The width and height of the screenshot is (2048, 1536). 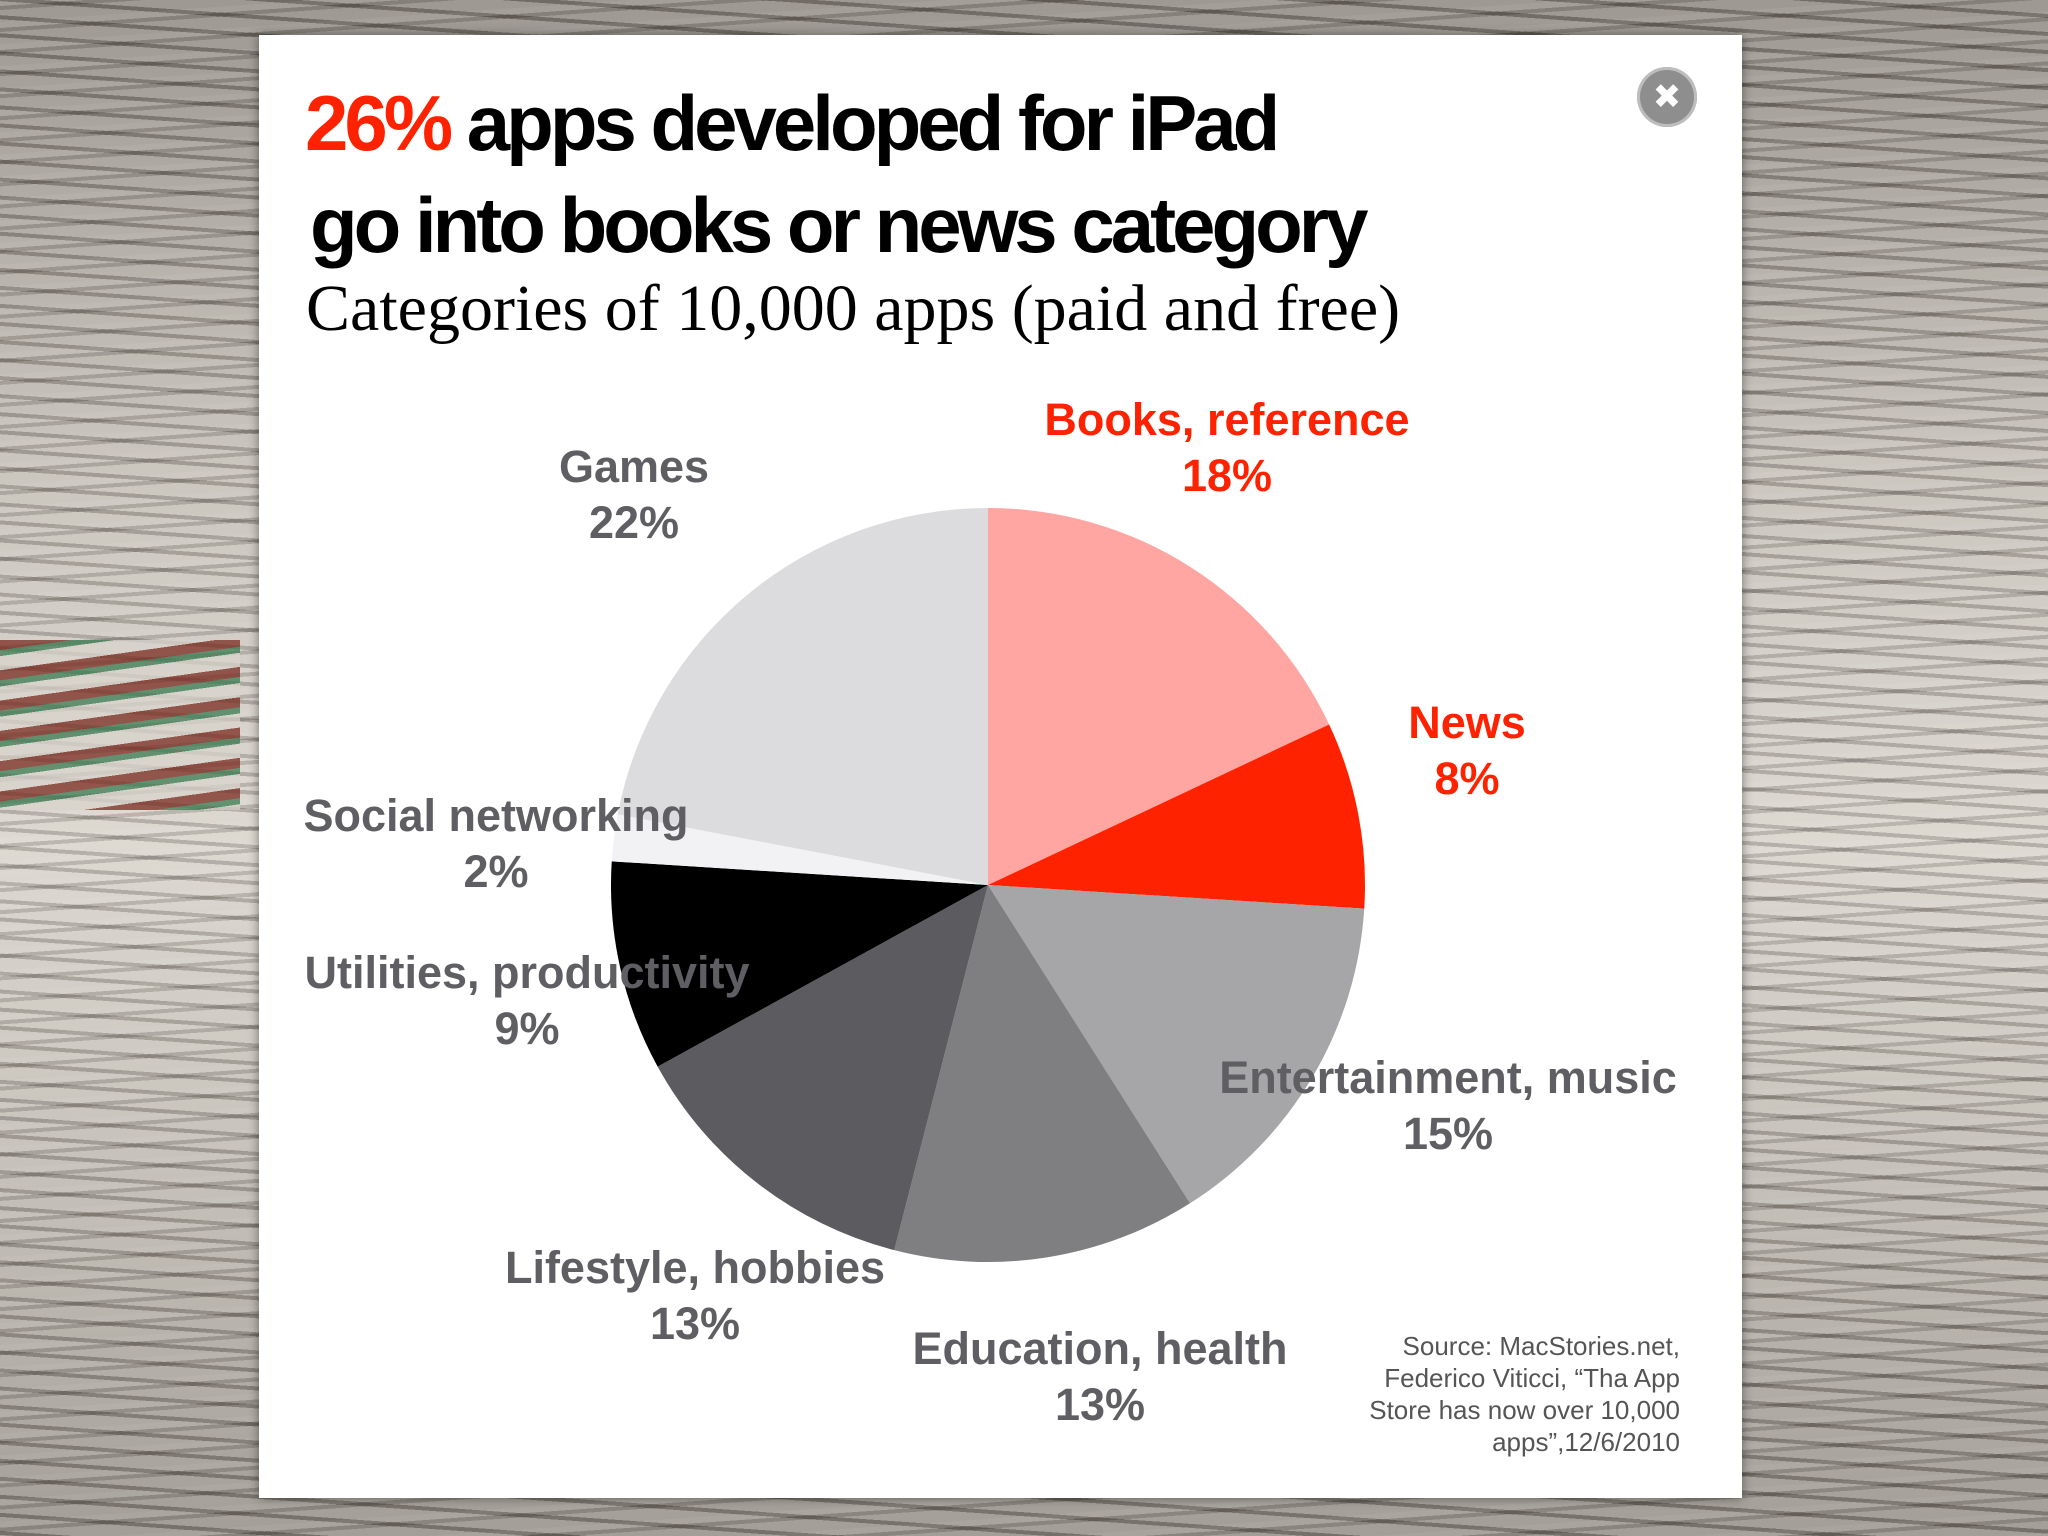 What do you see at coordinates (1448, 1133) in the screenshot?
I see `slice-value-entertainment-music: 15%` at bounding box center [1448, 1133].